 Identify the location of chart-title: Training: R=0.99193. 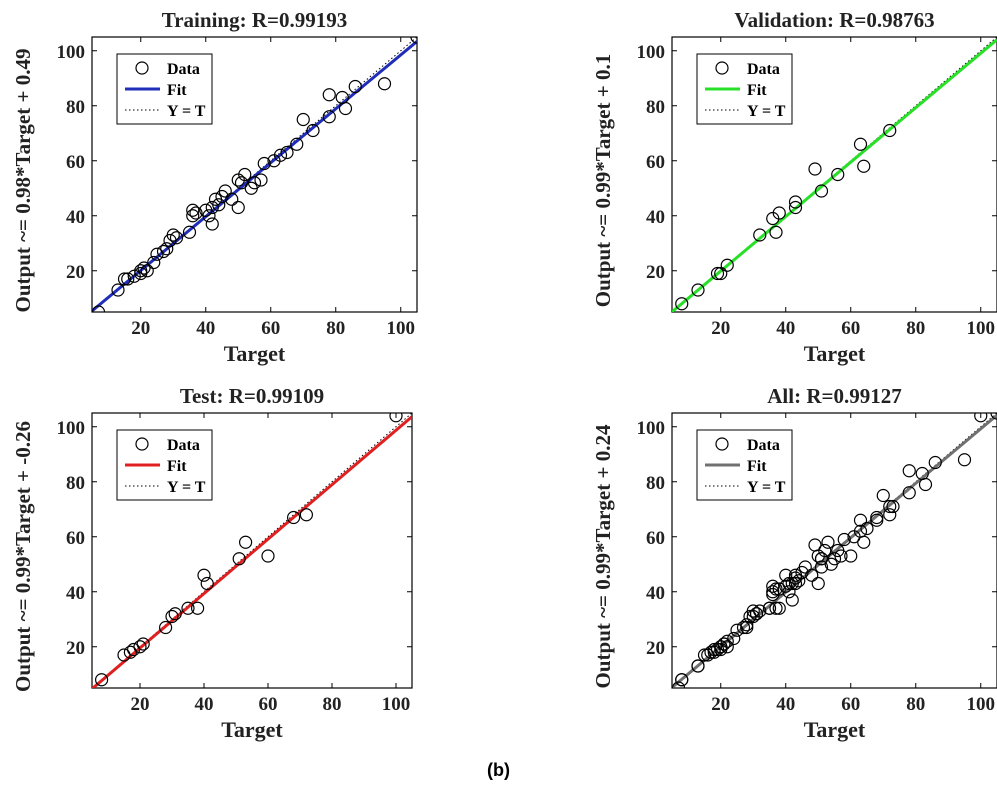
(254, 20).